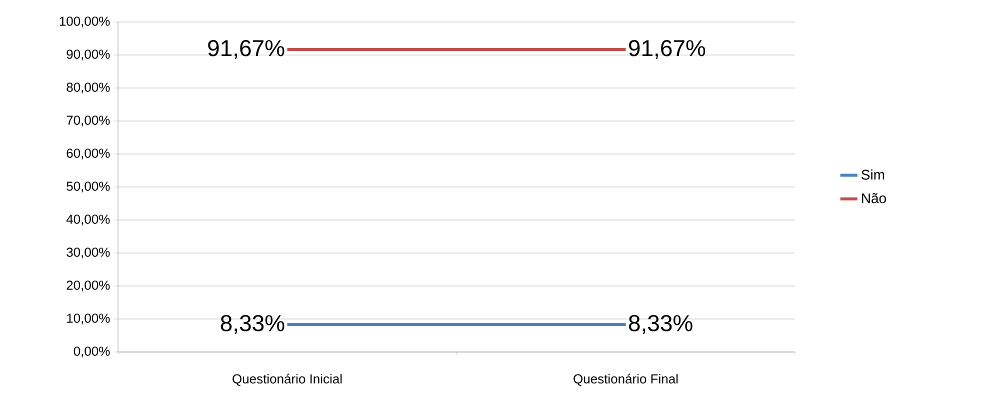 This screenshot has height=408, width=984. What do you see at coordinates (88, 319) in the screenshot?
I see `y-tick-label: 10,00%` at bounding box center [88, 319].